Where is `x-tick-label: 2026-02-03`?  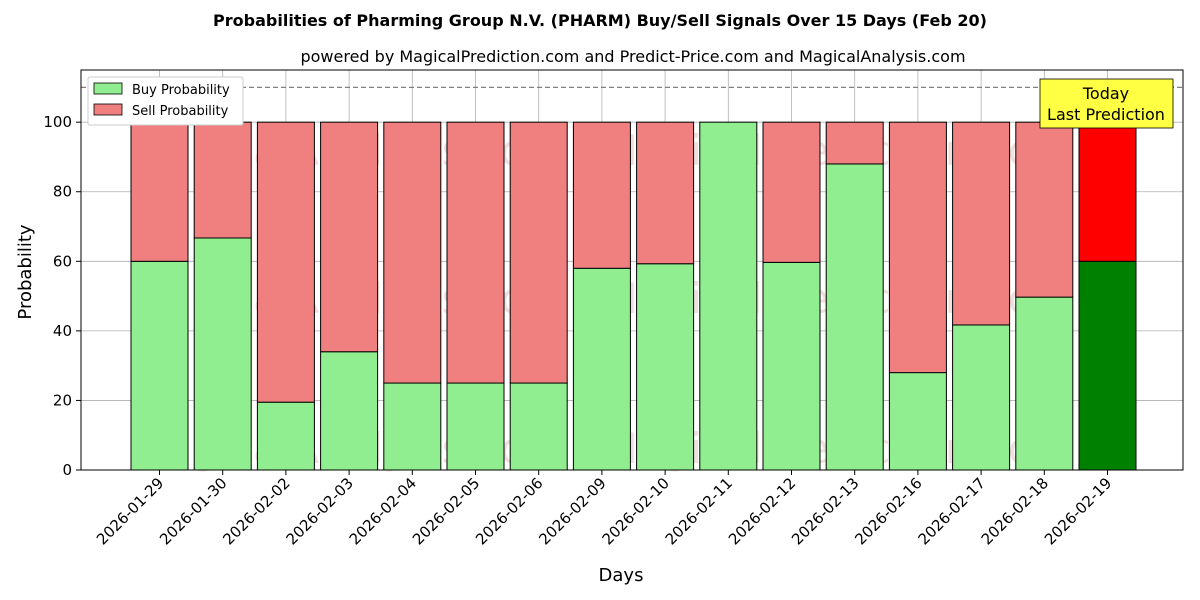 x-tick-label: 2026-02-03 is located at coordinates (320, 511).